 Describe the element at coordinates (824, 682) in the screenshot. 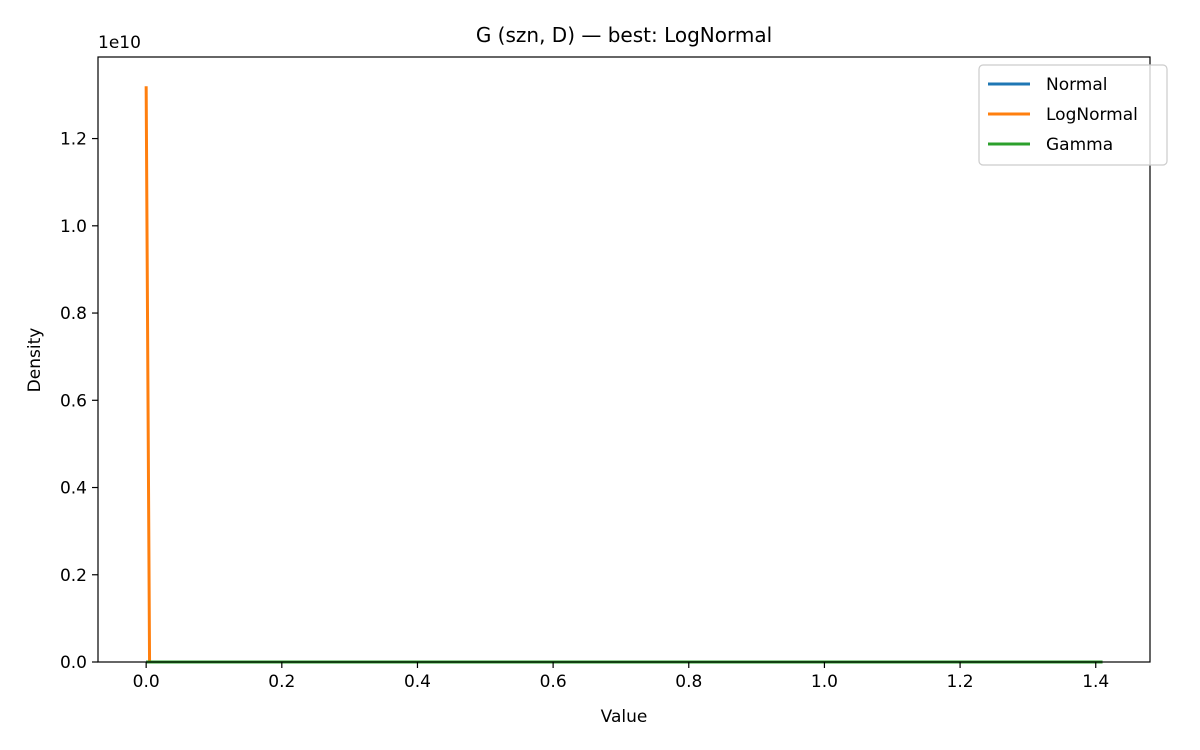

I see `x-tick-label: 1.0` at that location.